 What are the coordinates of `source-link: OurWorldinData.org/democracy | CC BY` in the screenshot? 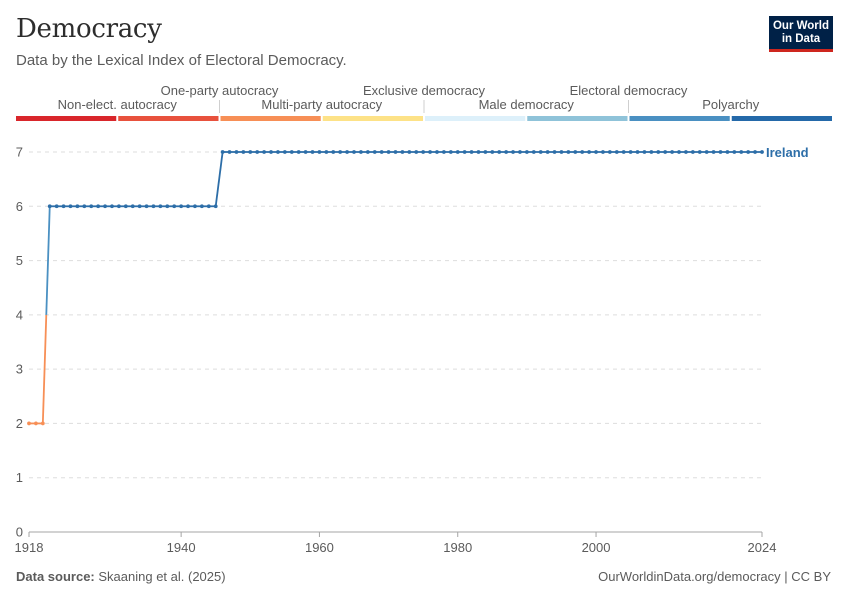 It's located at (714, 576).